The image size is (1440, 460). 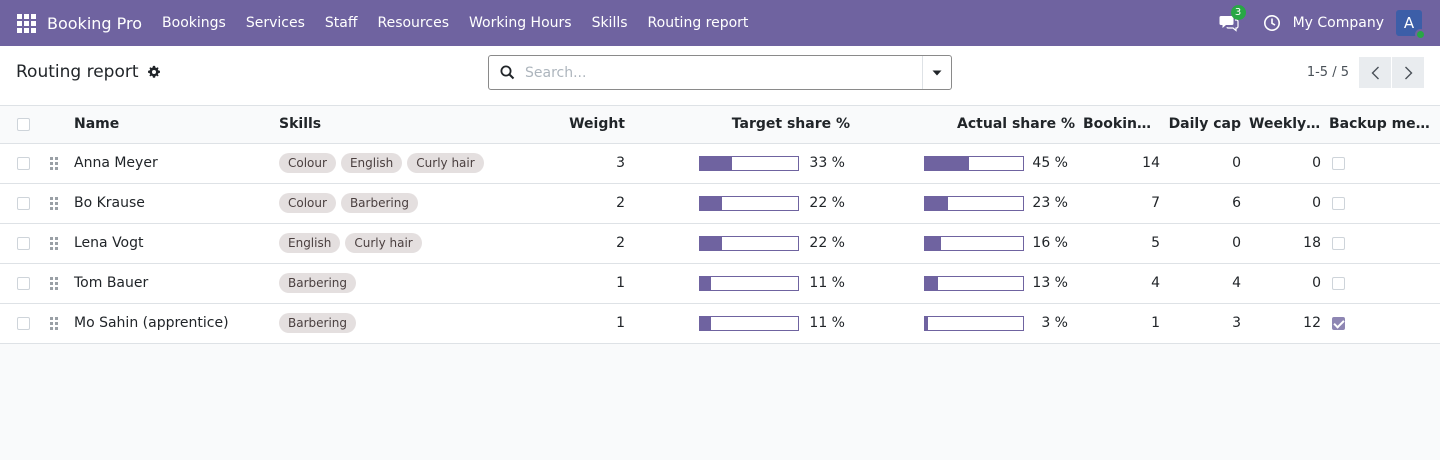 I want to click on pager-next-button, so click(x=1408, y=72).